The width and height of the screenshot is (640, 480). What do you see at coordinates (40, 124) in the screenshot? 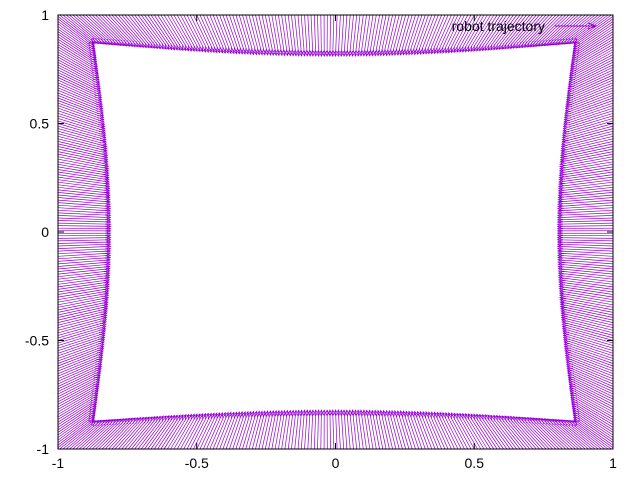
I see `y-tick-label: 0.5` at bounding box center [40, 124].